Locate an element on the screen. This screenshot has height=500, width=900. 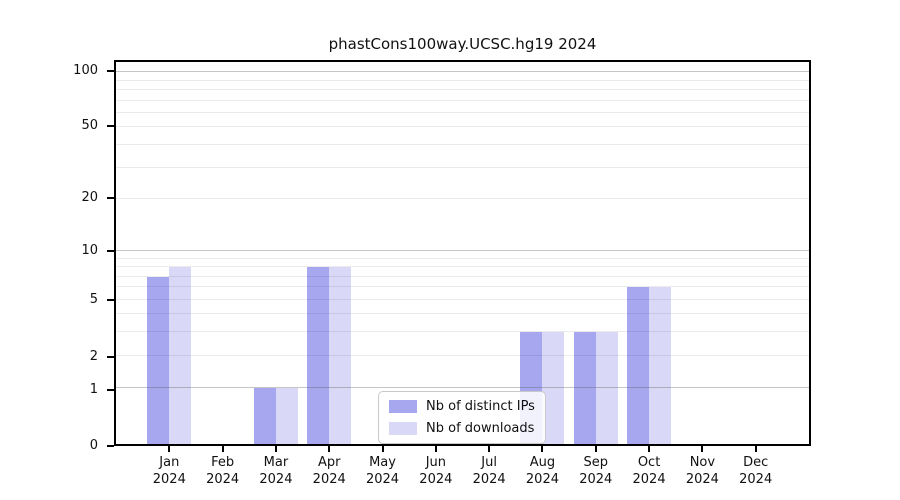
x-tick-year-mar: 2024 is located at coordinates (276, 479).